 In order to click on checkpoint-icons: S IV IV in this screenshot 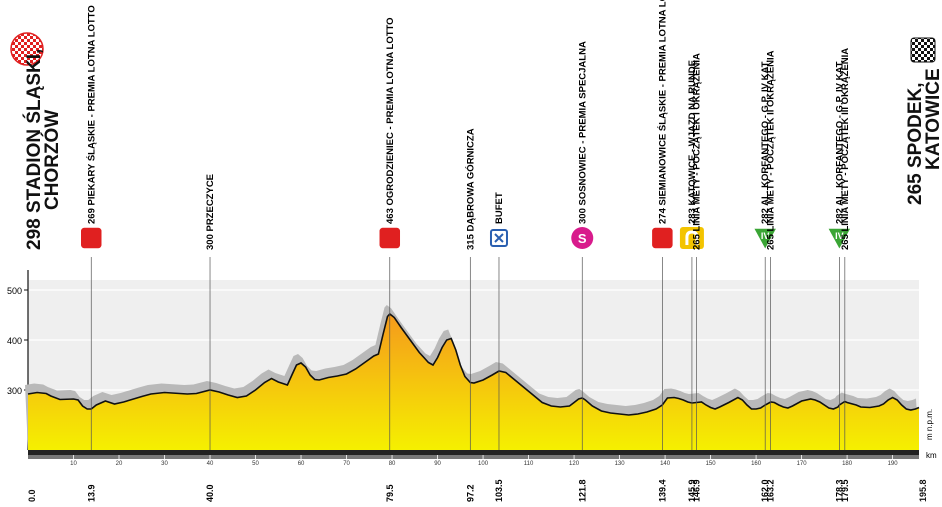, I will do `click(466, 239)`.